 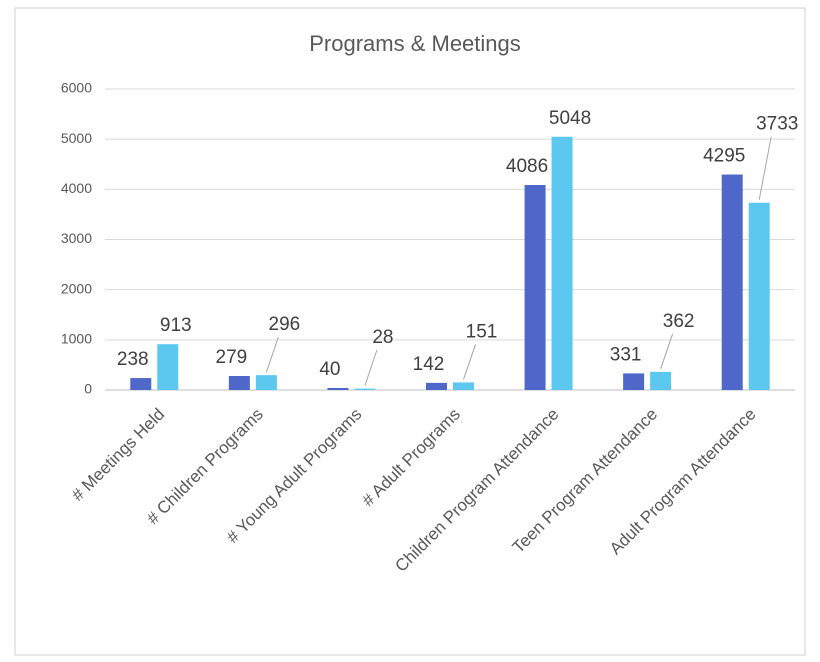 I want to click on data-label: 4086, so click(x=527, y=166).